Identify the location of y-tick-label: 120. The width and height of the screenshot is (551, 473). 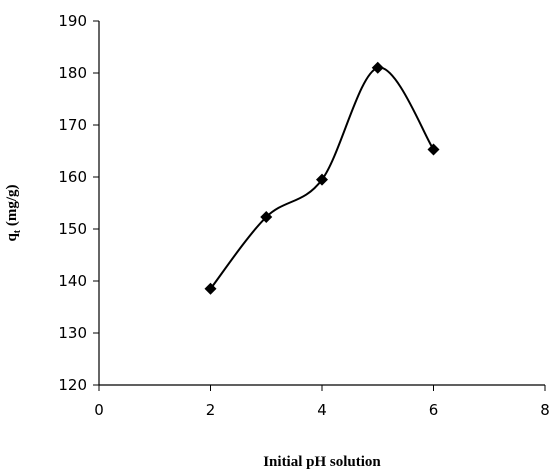
(72, 385).